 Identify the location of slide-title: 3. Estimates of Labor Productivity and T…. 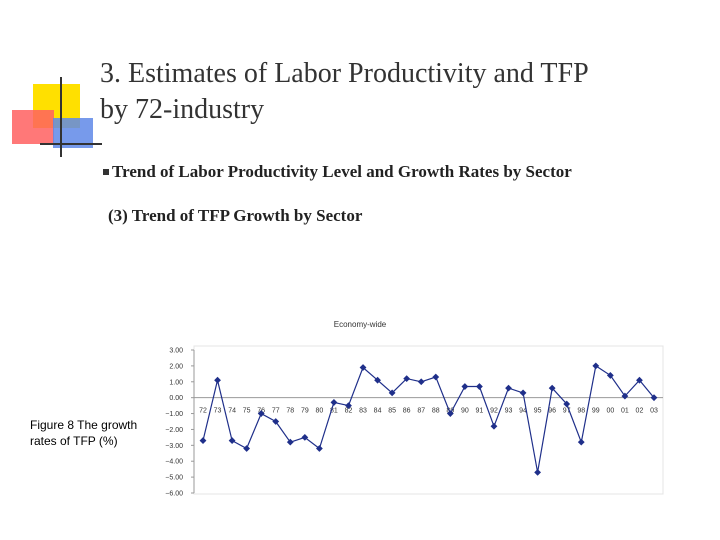
(400, 92).